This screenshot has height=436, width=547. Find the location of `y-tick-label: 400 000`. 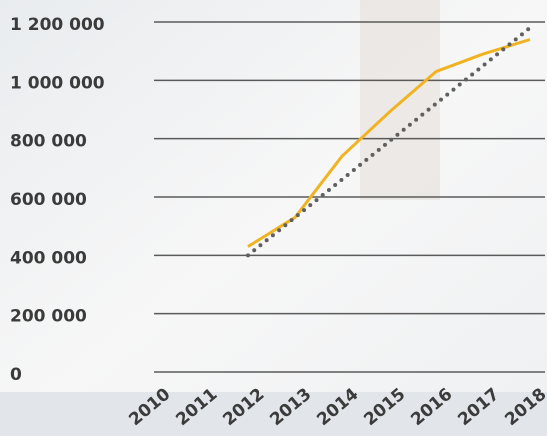

y-tick-label: 400 000 is located at coordinates (48, 258).